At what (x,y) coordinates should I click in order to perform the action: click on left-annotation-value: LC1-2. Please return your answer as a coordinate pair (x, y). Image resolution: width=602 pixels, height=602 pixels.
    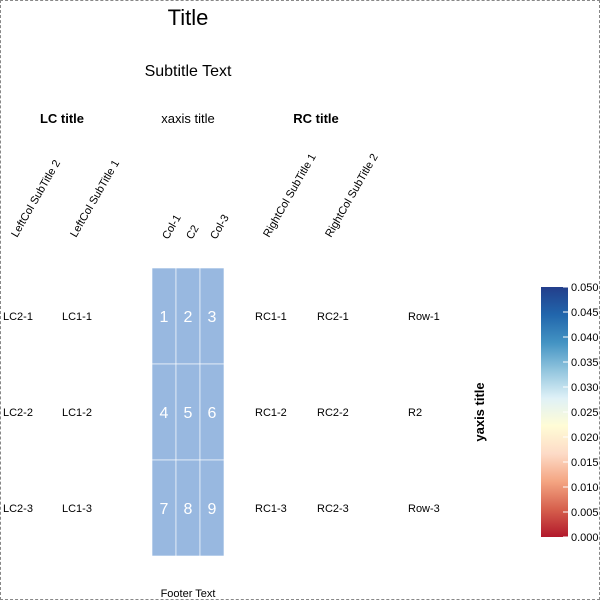
    Looking at the image, I should click on (77, 413).